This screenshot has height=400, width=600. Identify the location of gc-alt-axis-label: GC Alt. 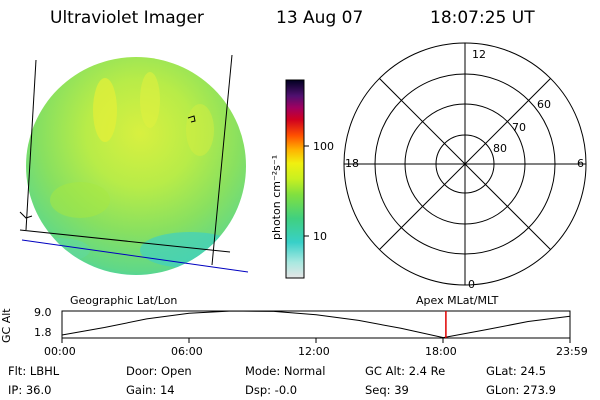
(6, 325).